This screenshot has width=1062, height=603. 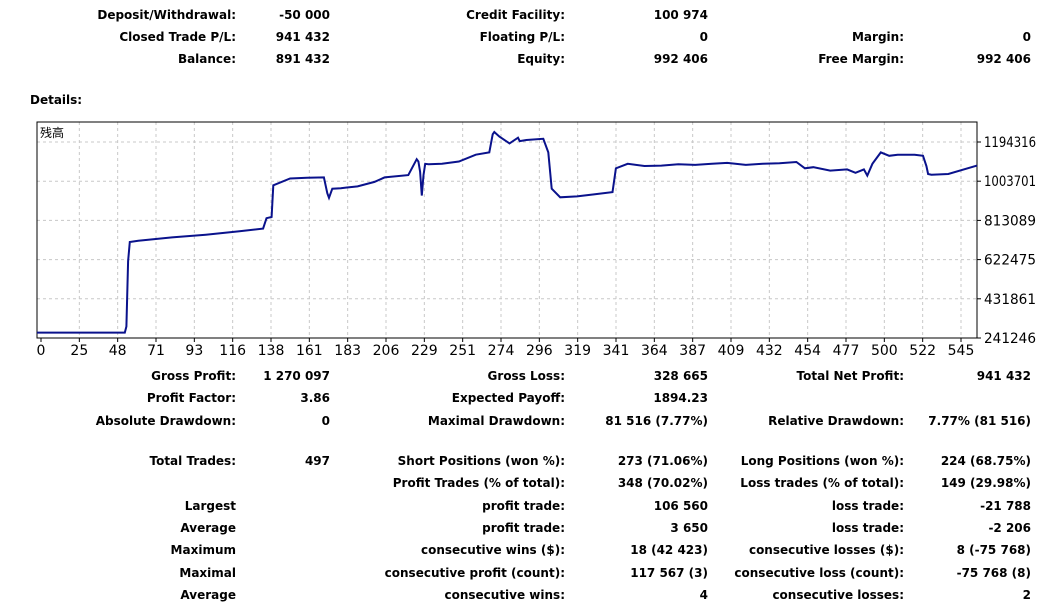 I want to click on x-tick-label: 500, so click(x=884, y=351).